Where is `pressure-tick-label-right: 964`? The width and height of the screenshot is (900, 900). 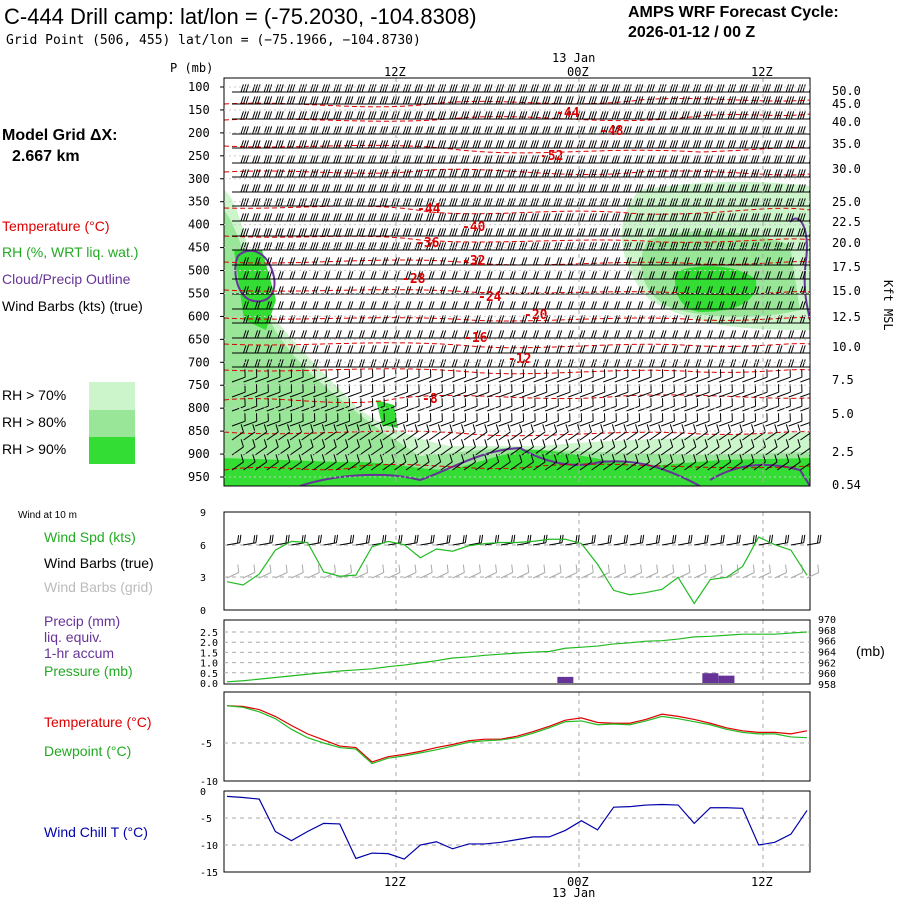
pressure-tick-label-right: 964 is located at coordinates (827, 653).